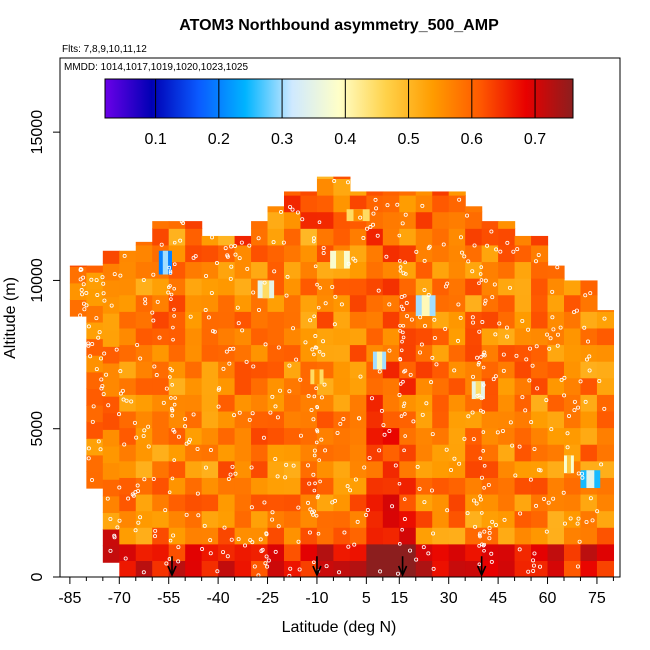  Describe the element at coordinates (219, 139) in the screenshot. I see `colorbar-tick-label: 0.2` at that location.